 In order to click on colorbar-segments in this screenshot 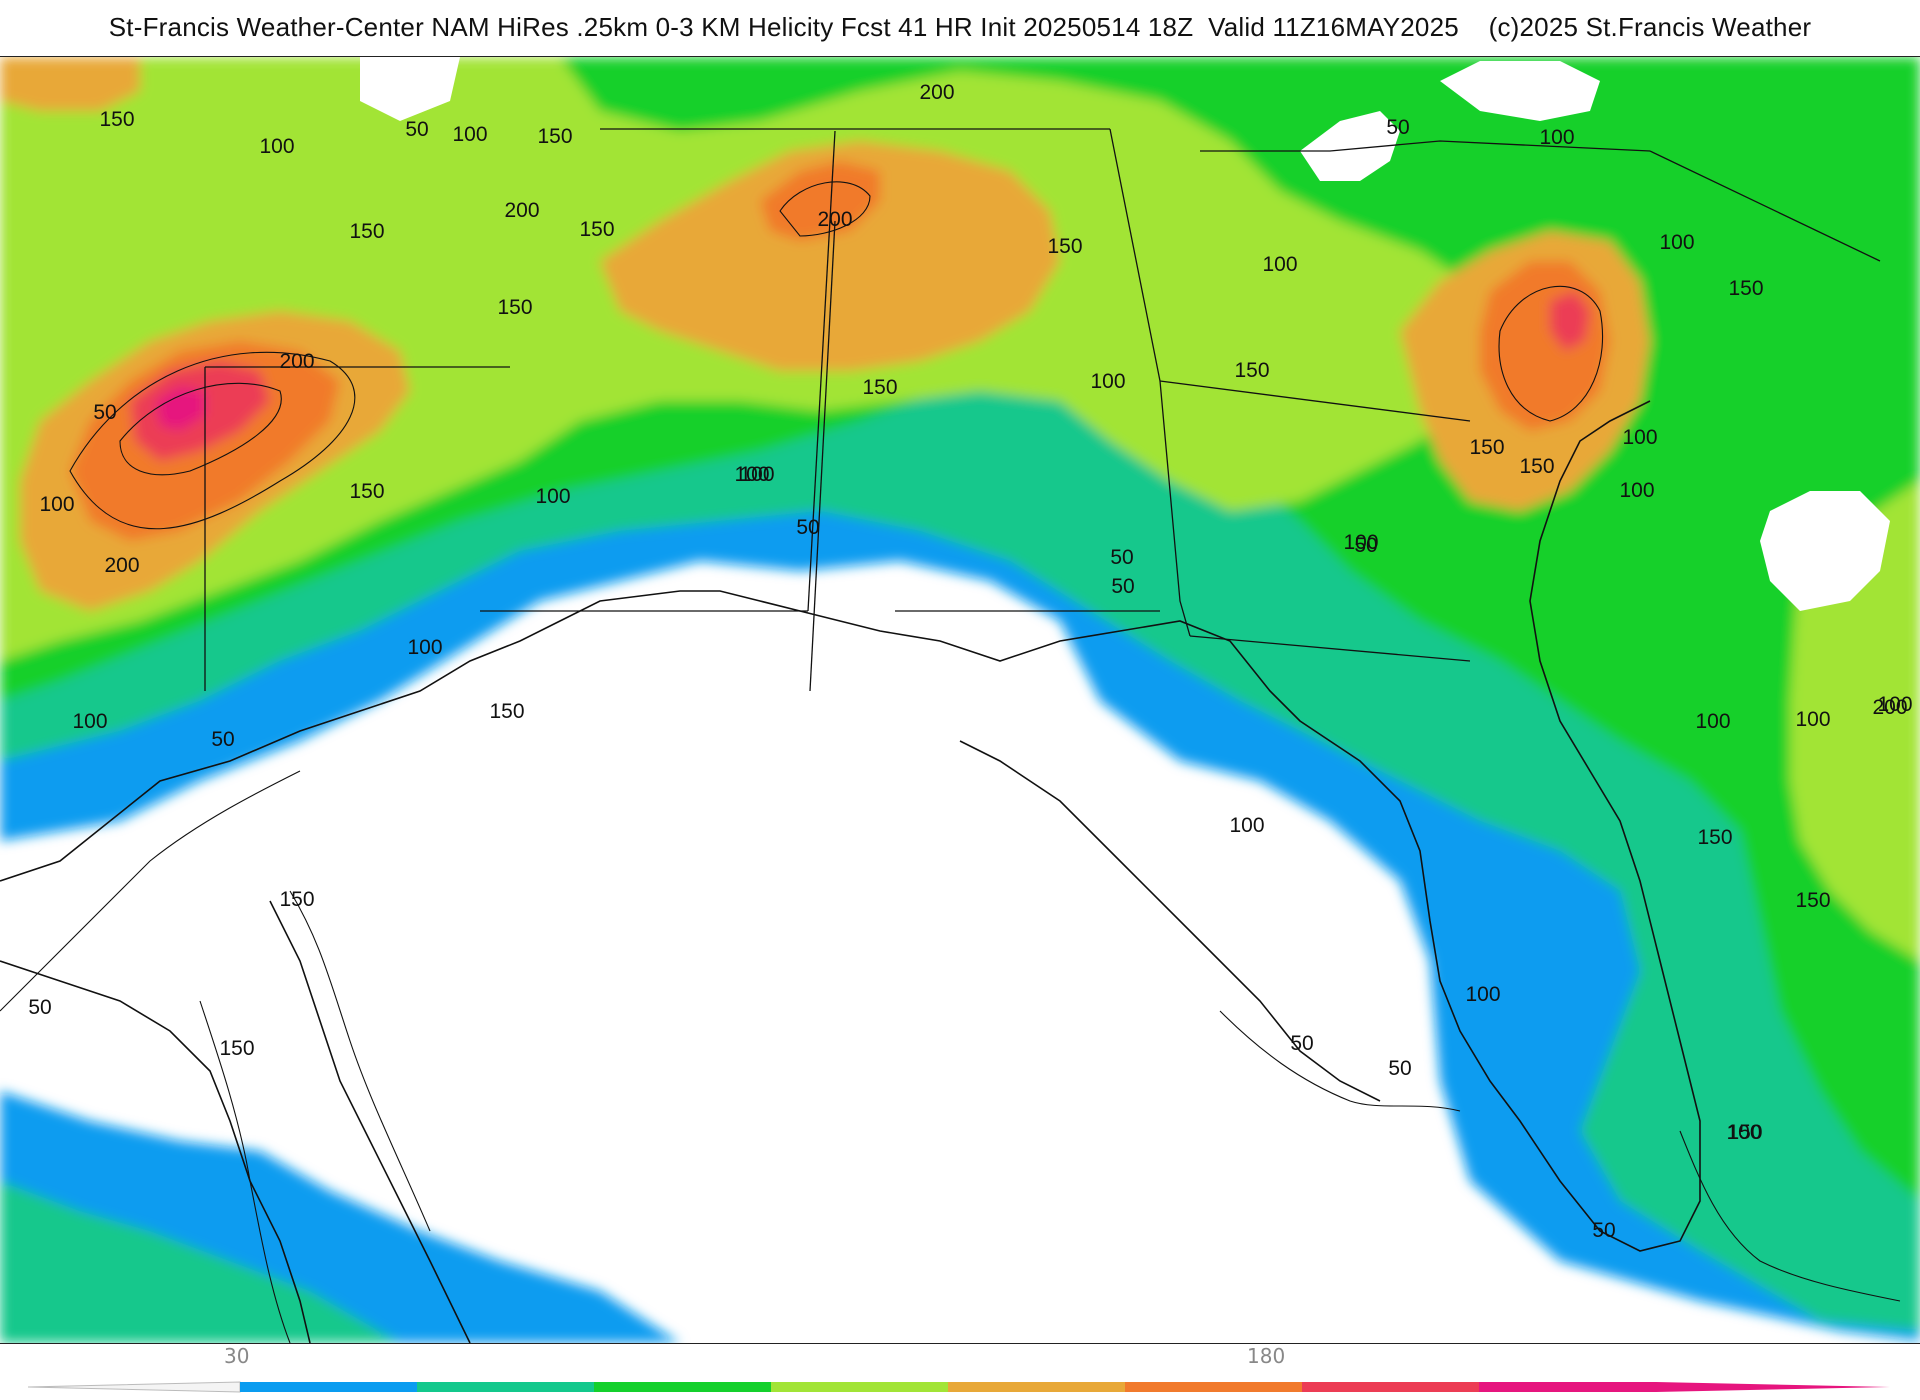, I will do `click(948, 1387)`.